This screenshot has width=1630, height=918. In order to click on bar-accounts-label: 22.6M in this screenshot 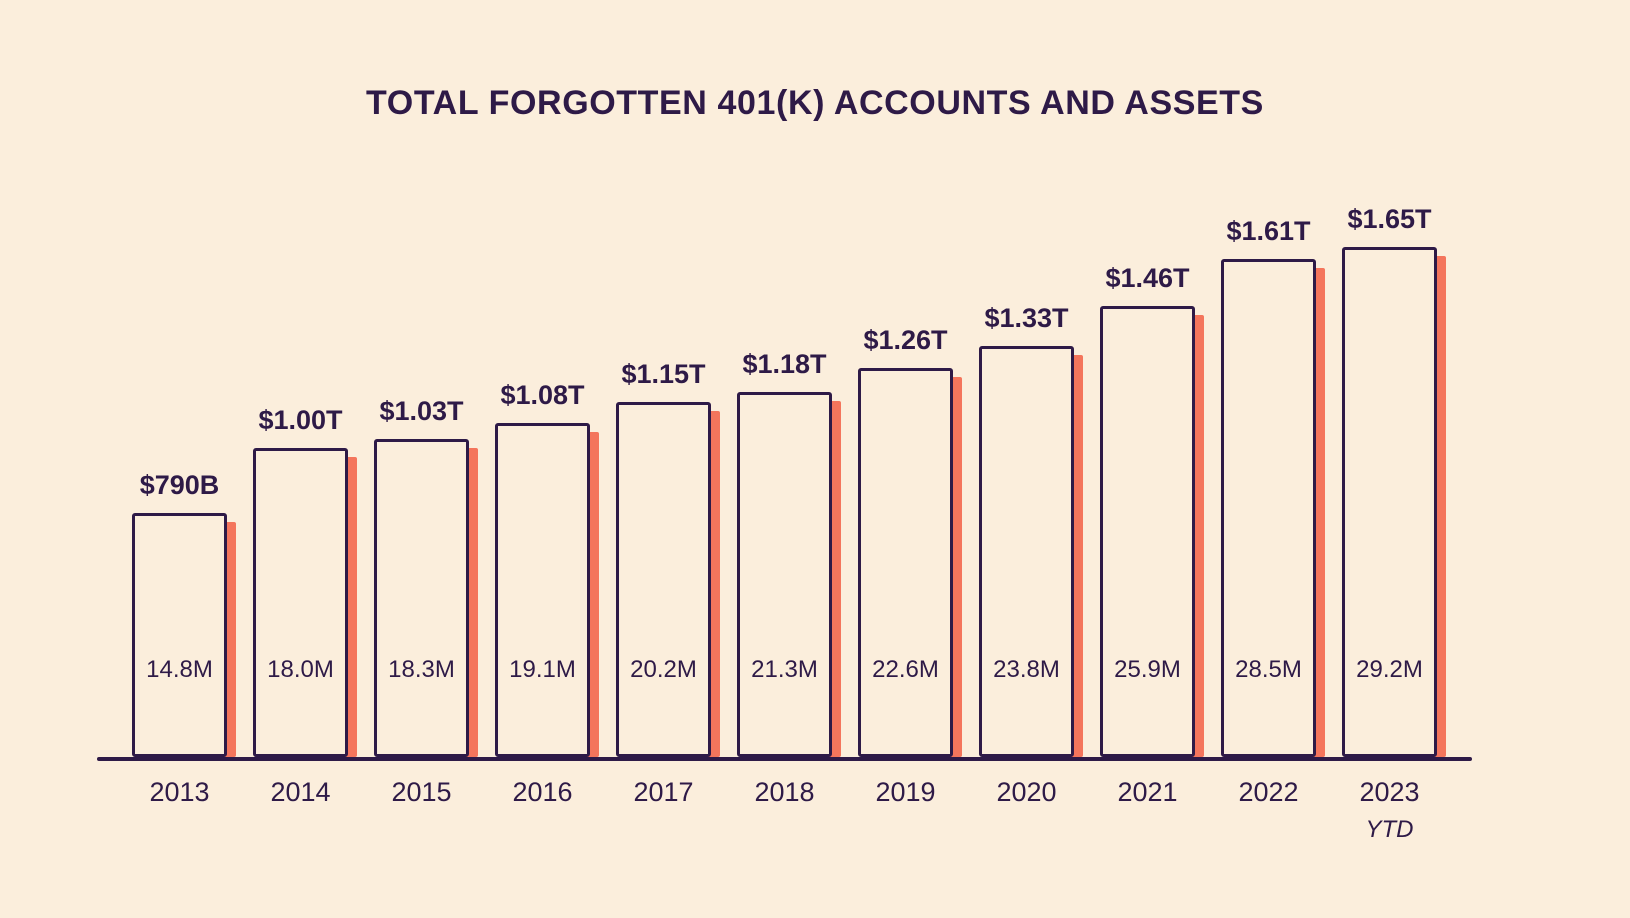, I will do `click(905, 669)`.